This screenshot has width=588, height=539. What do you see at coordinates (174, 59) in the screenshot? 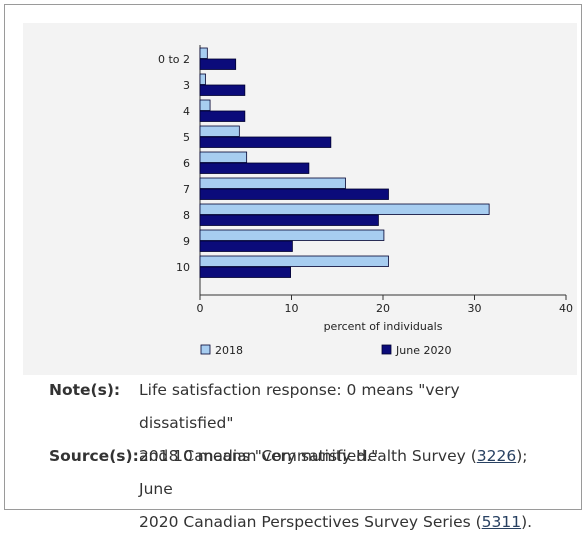
I see `category-label: 0 to 2` at bounding box center [174, 59].